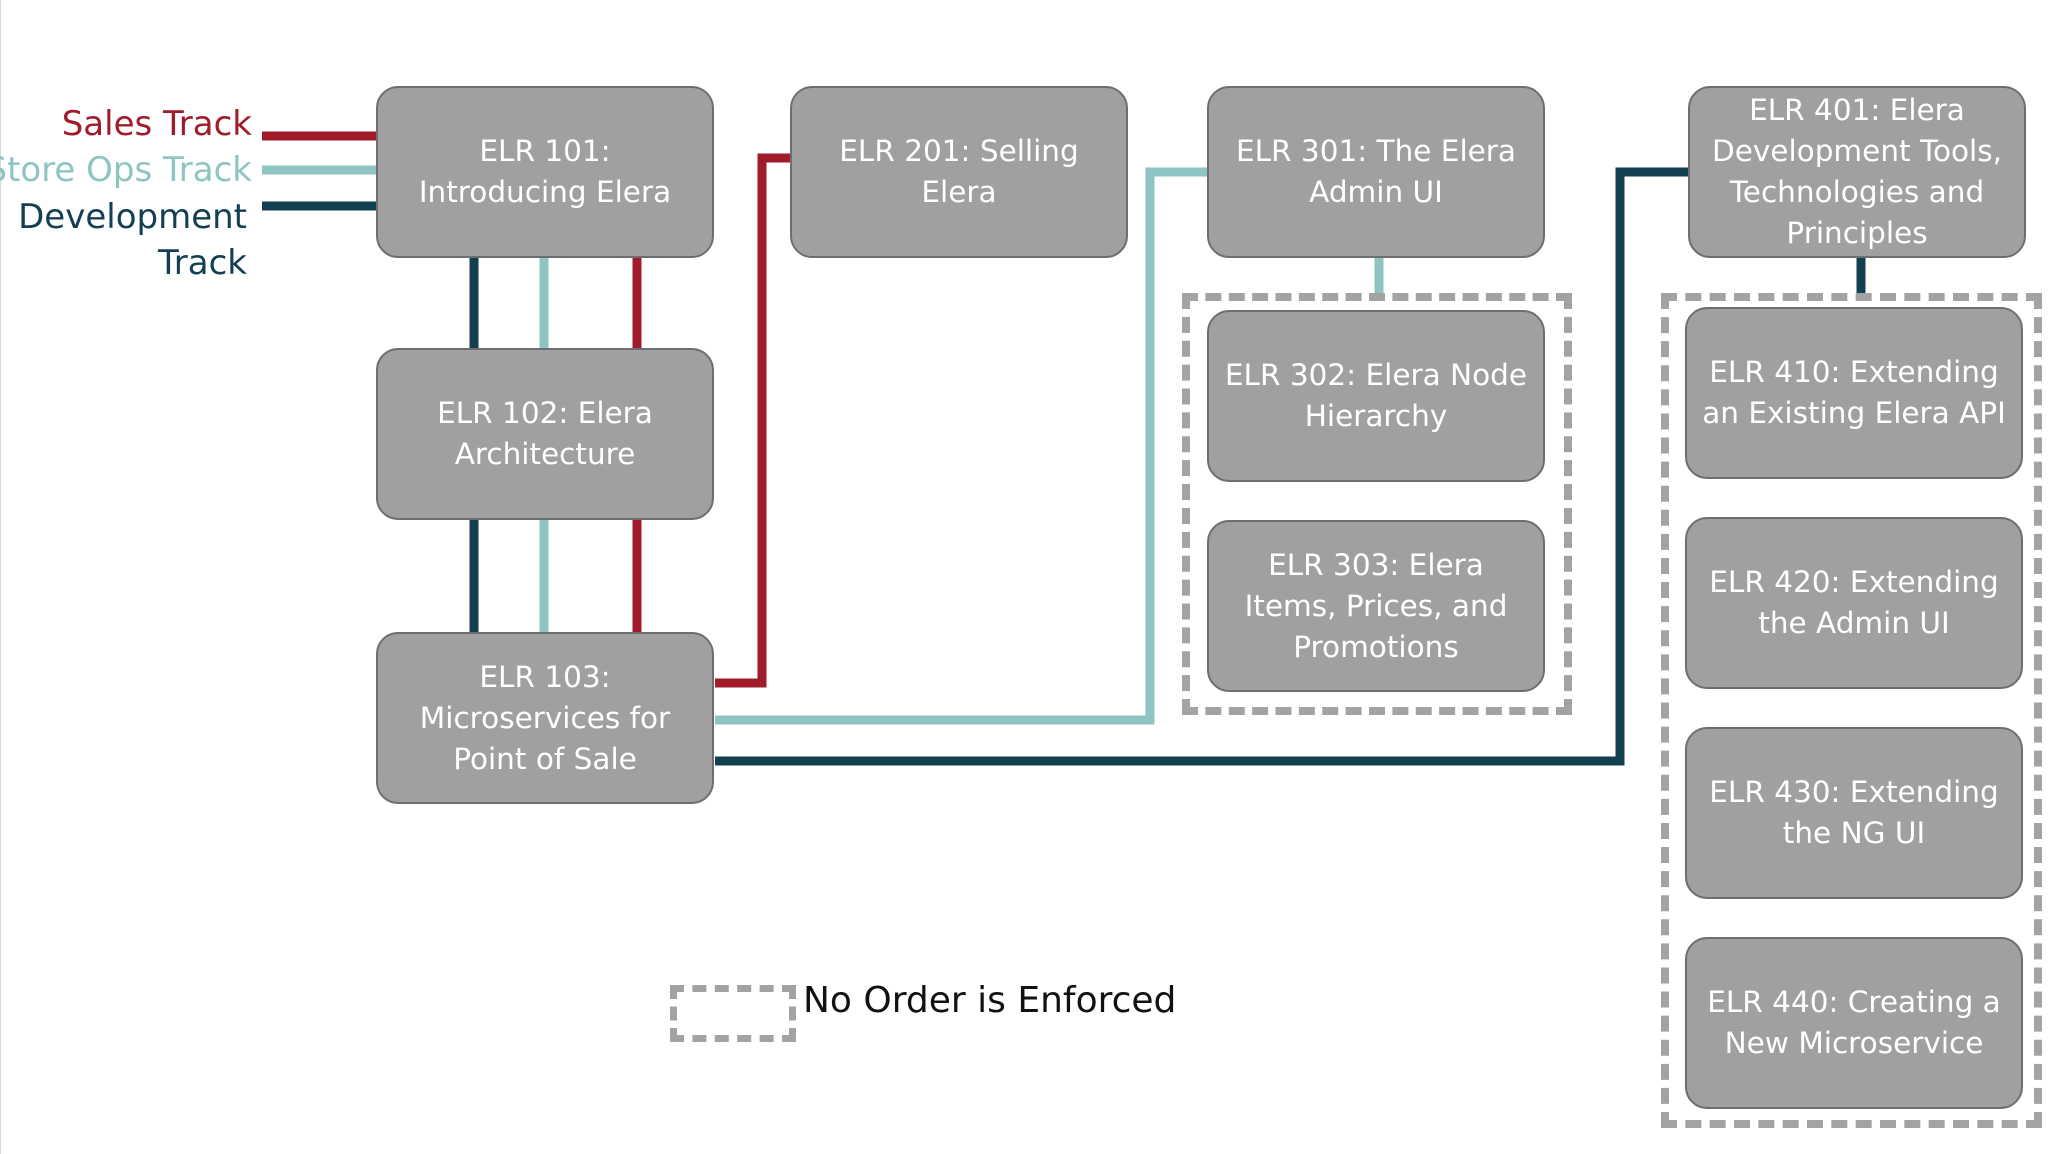 This screenshot has height=1154, width=2051. I want to click on course-label-elr420: ELR 420: Extending the Admin UI, so click(1854, 602).